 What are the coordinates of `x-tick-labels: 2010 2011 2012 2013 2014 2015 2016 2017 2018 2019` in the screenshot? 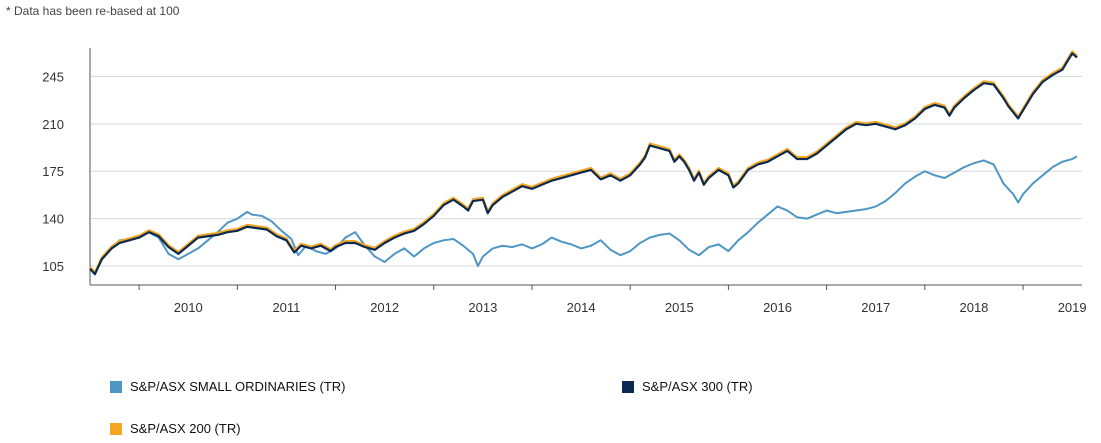 It's located at (612, 300).